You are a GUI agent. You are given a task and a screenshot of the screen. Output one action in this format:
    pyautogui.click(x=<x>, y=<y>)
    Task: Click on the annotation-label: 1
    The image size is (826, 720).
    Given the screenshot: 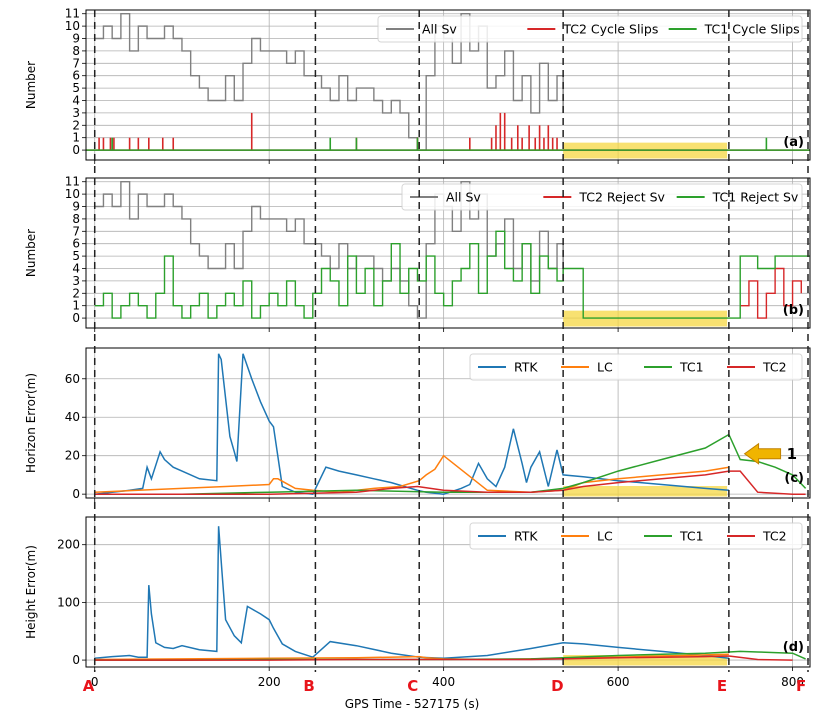 What is the action you would take?
    pyautogui.click(x=792, y=454)
    